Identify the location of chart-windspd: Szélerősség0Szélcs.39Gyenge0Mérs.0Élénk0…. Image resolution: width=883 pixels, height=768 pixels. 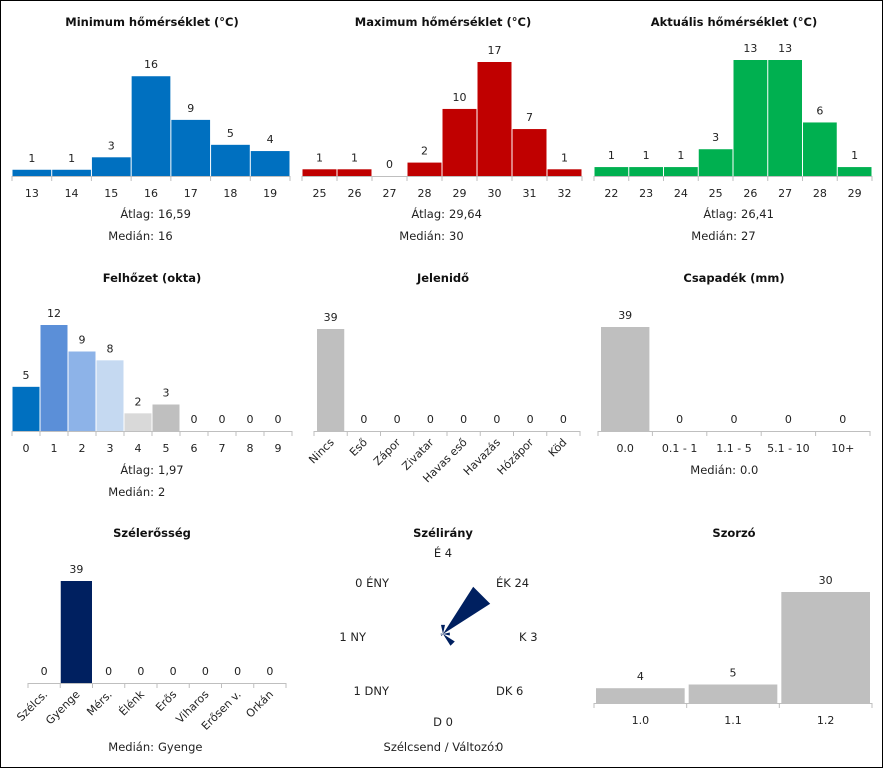
(150, 640).